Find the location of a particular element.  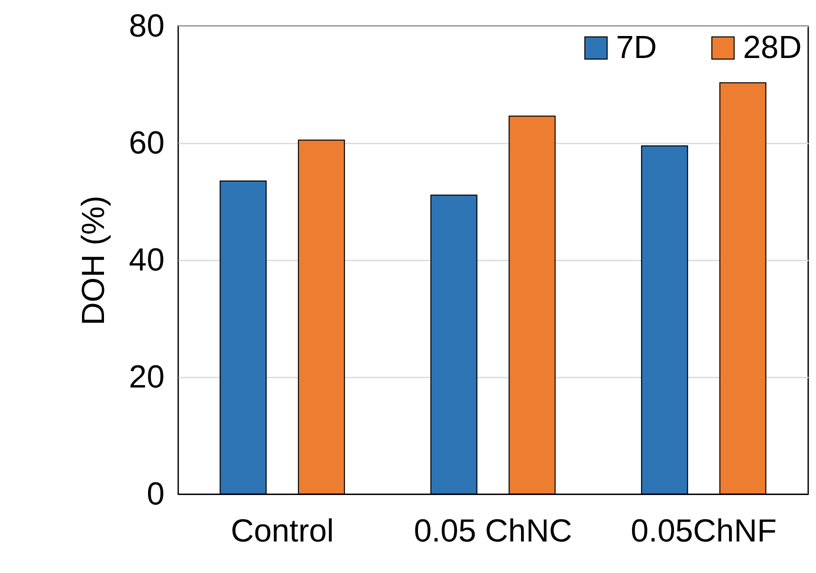

y-tick-label: 0 is located at coordinates (155, 494).